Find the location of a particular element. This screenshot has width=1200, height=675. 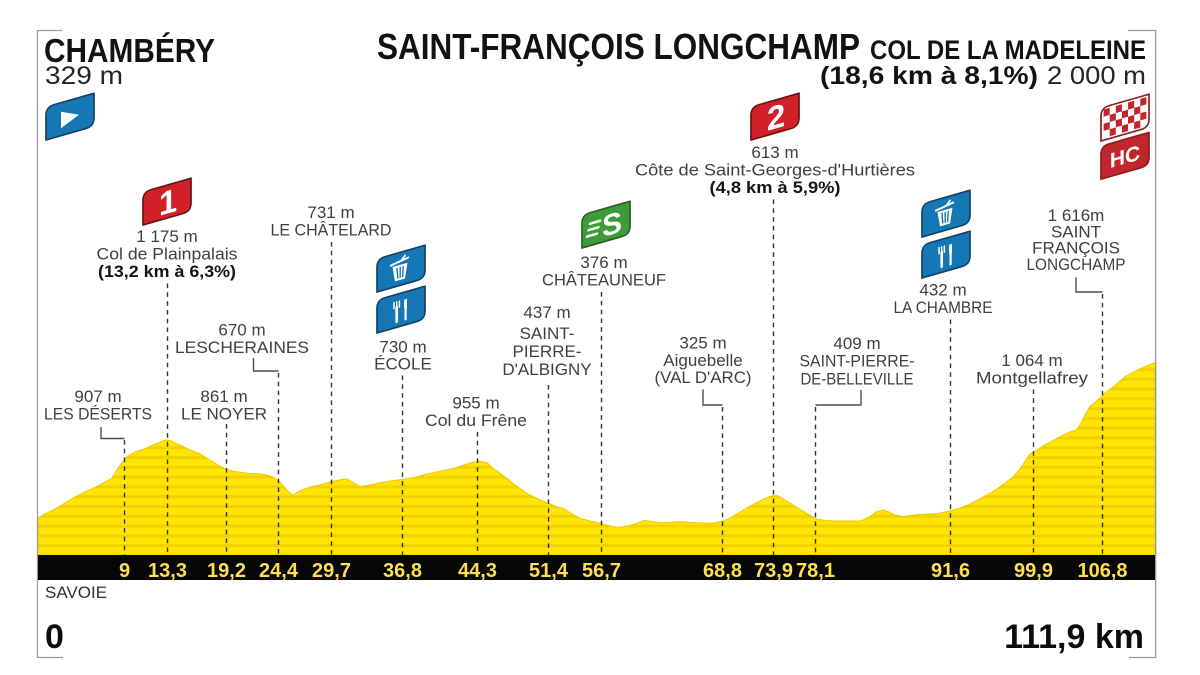

svg-text: SAVOIE is located at coordinates (76, 592).